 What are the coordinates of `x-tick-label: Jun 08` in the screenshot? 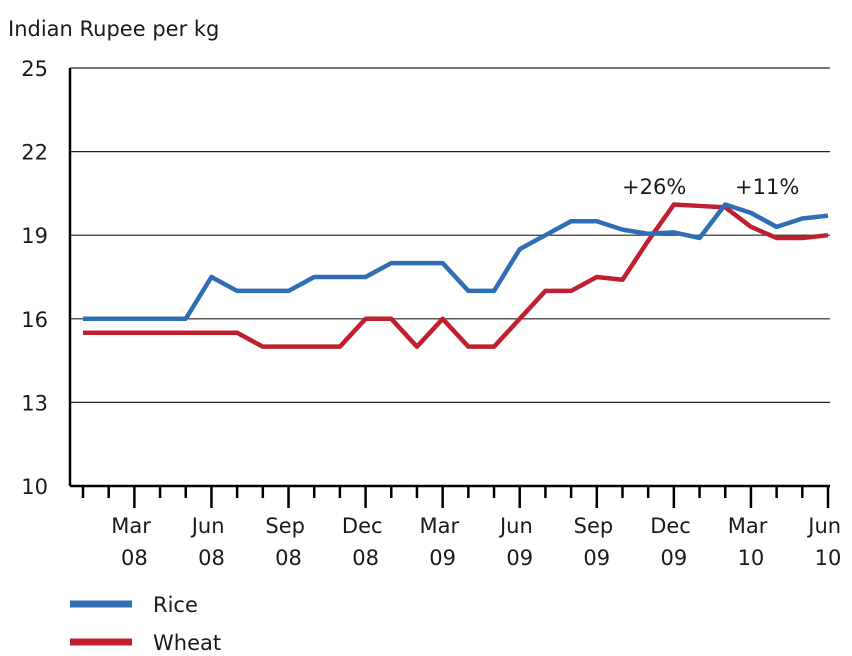 It's located at (211, 542).